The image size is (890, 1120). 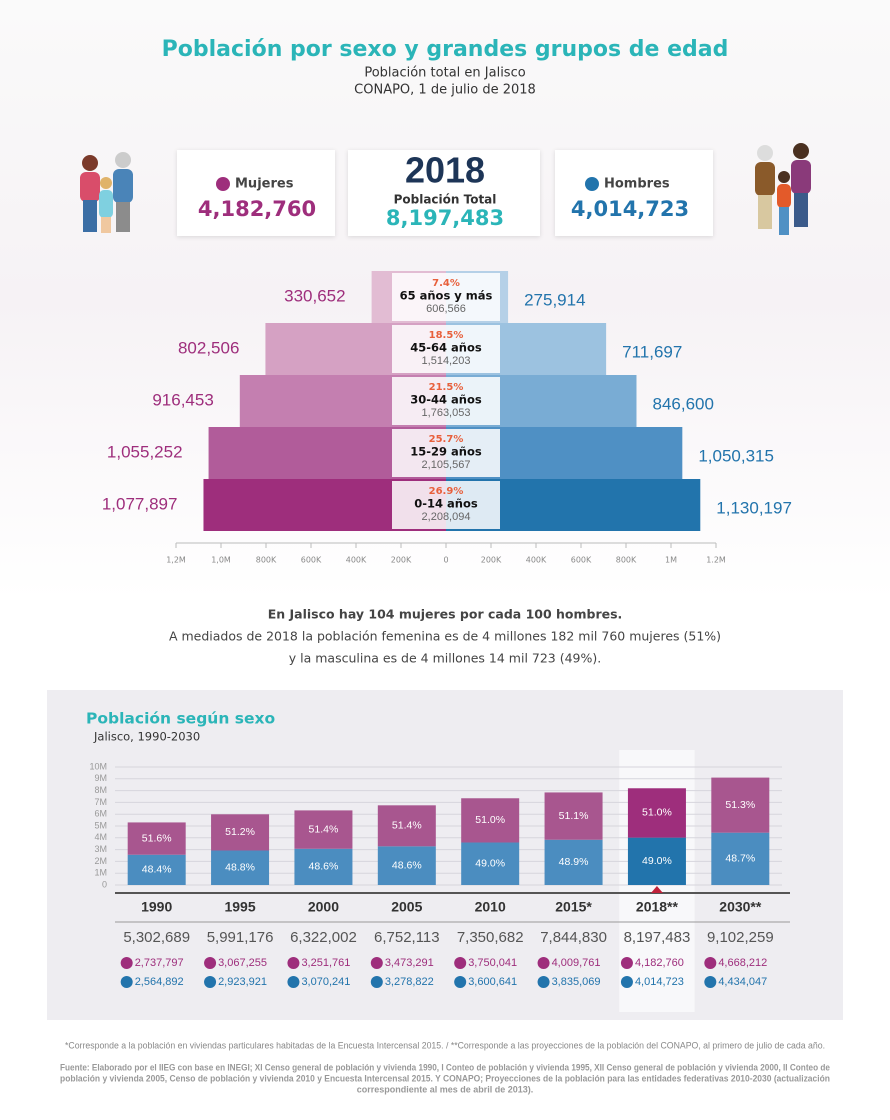 I want to click on total-card, so click(x=444, y=193).